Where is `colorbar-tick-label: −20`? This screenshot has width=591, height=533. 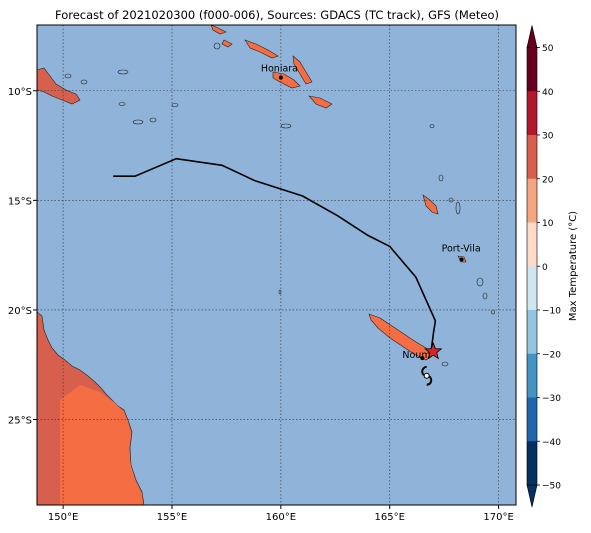 colorbar-tick-label: −20 is located at coordinates (551, 355).